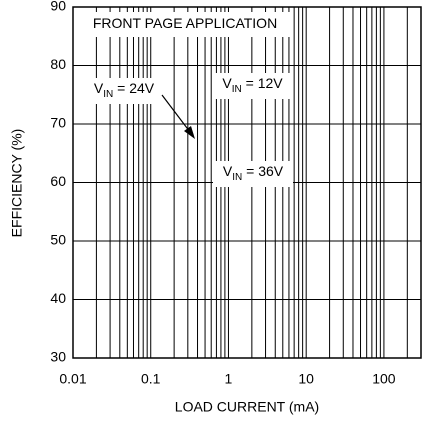 The height and width of the screenshot is (426, 422). What do you see at coordinates (58, 181) in the screenshot?
I see `y-tick-label: 60` at bounding box center [58, 181].